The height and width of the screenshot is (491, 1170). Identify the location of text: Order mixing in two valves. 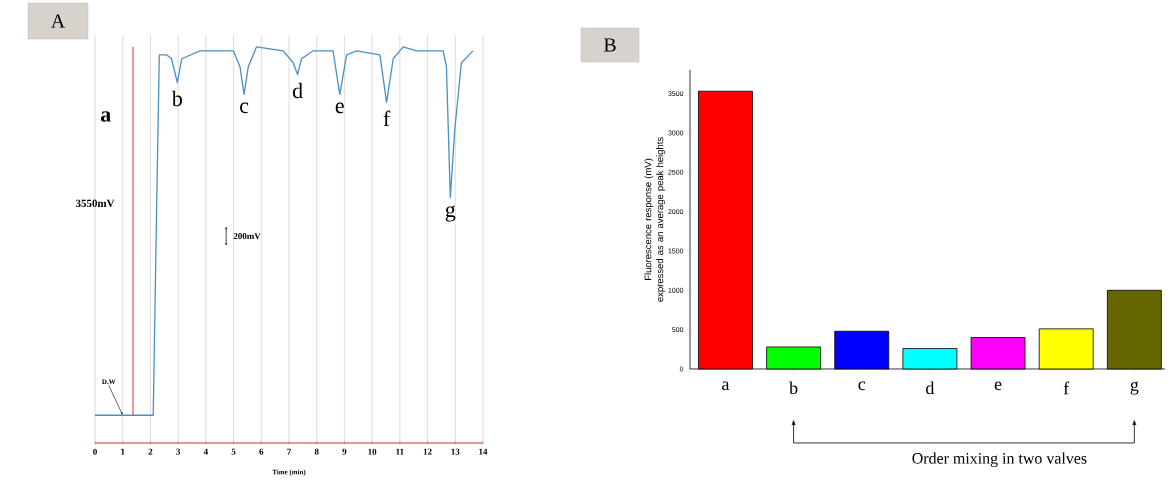
(999, 459).